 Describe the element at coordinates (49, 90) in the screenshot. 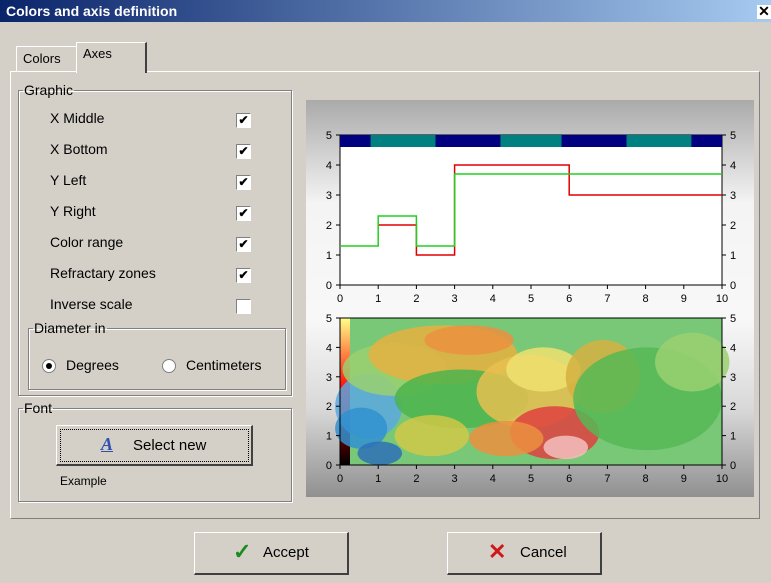

I see `graphic-legend: Graphic` at that location.